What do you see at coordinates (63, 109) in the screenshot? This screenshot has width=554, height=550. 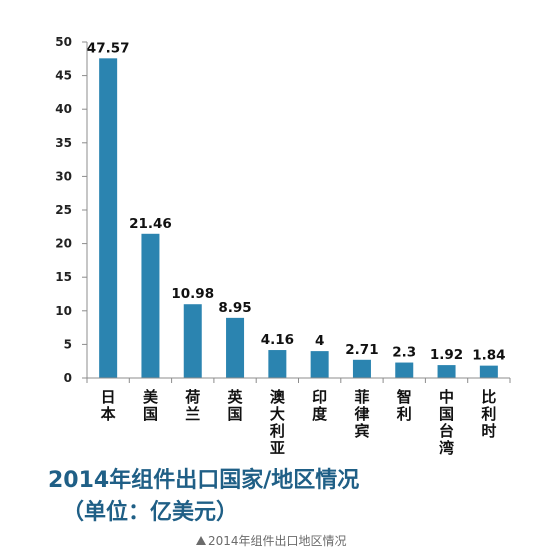 I see `y-tick-label: 40` at bounding box center [63, 109].